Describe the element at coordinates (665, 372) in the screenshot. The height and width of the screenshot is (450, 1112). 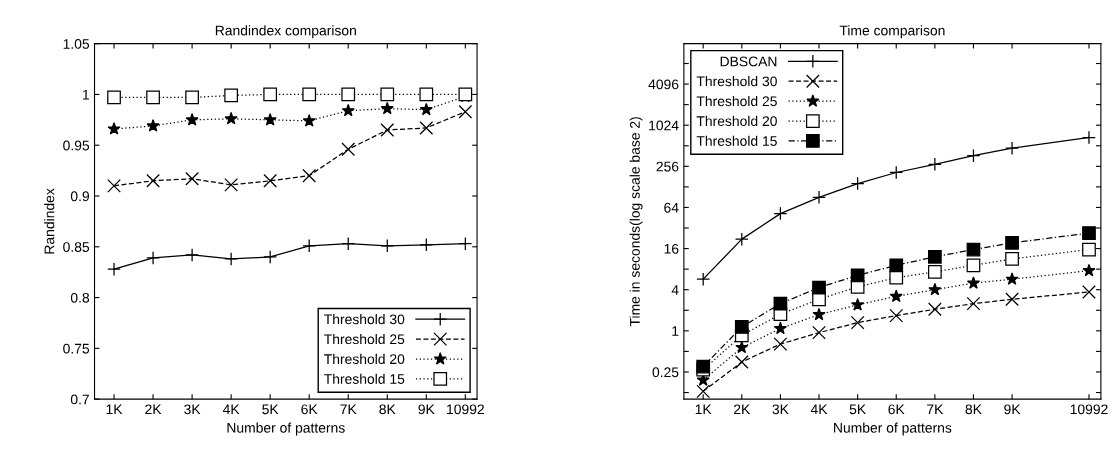
I see `y-tick-label: 0.25` at that location.